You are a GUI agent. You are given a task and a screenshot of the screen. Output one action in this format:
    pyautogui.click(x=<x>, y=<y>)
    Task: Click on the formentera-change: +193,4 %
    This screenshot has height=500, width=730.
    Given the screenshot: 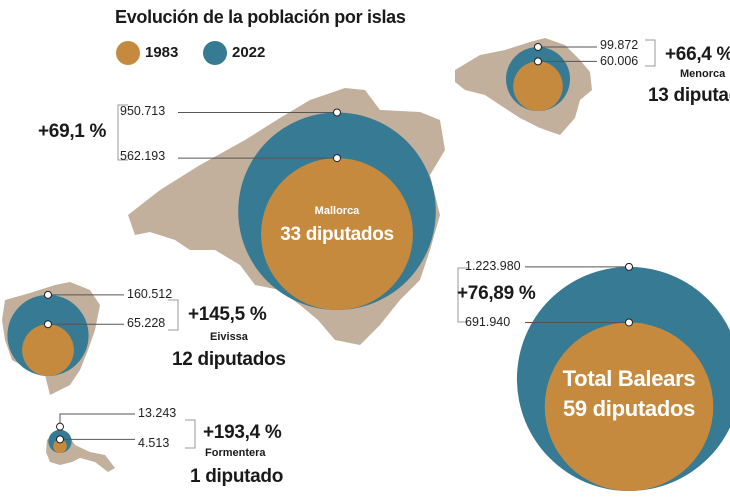 What is the action you would take?
    pyautogui.click(x=242, y=432)
    